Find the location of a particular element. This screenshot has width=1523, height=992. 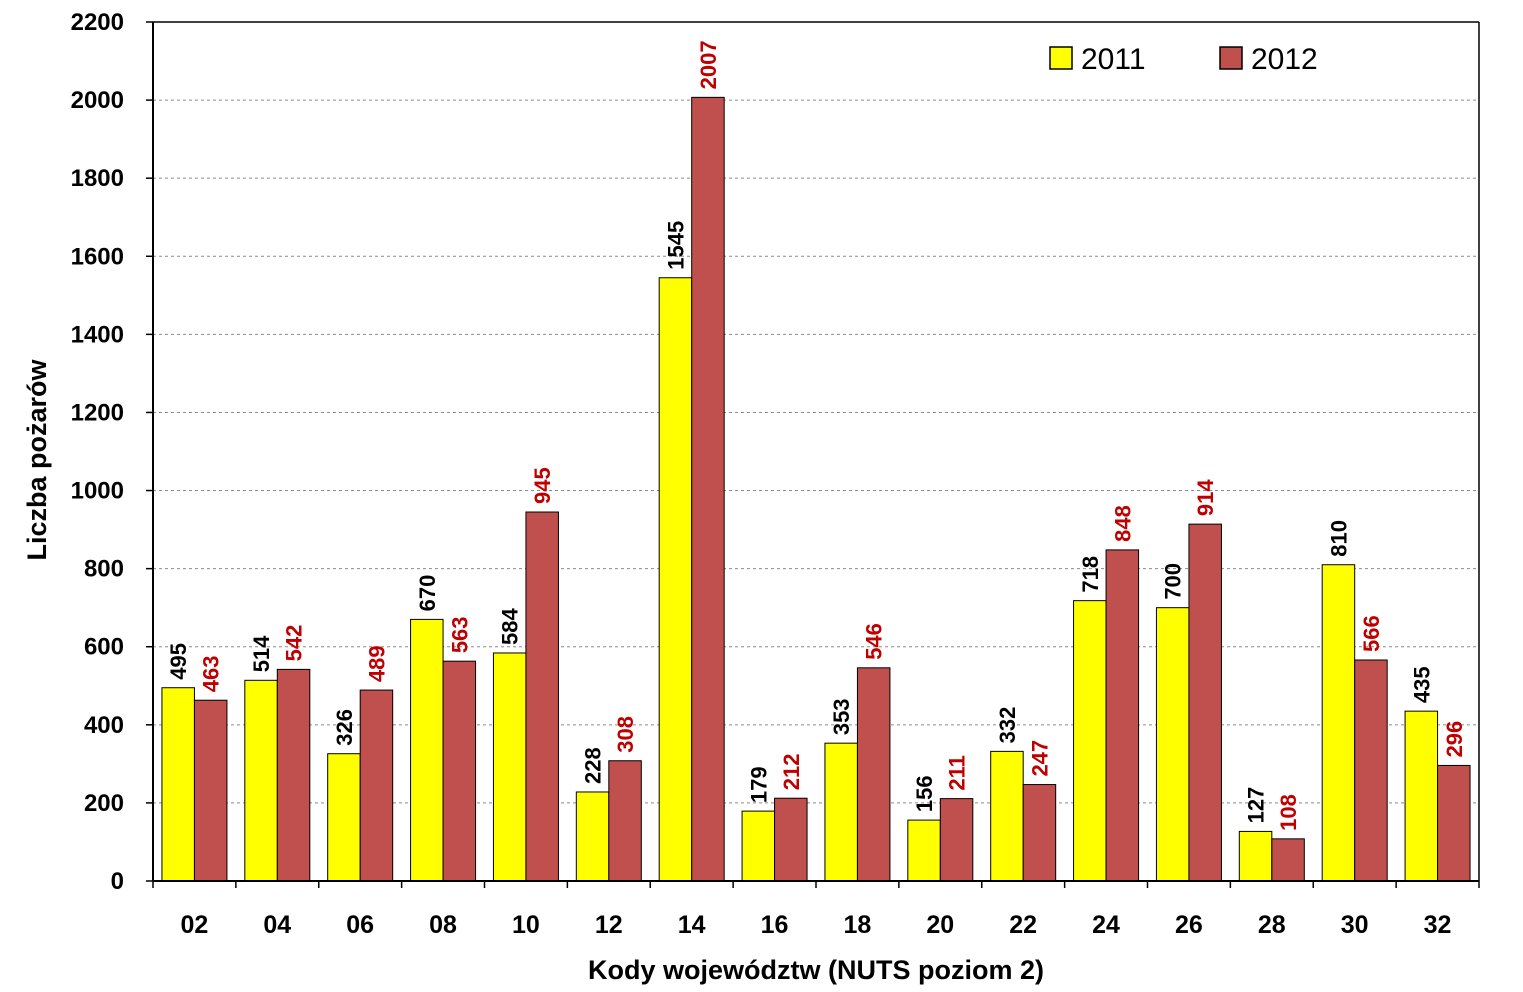

data-label-2012-22: 247 is located at coordinates (1039, 758).